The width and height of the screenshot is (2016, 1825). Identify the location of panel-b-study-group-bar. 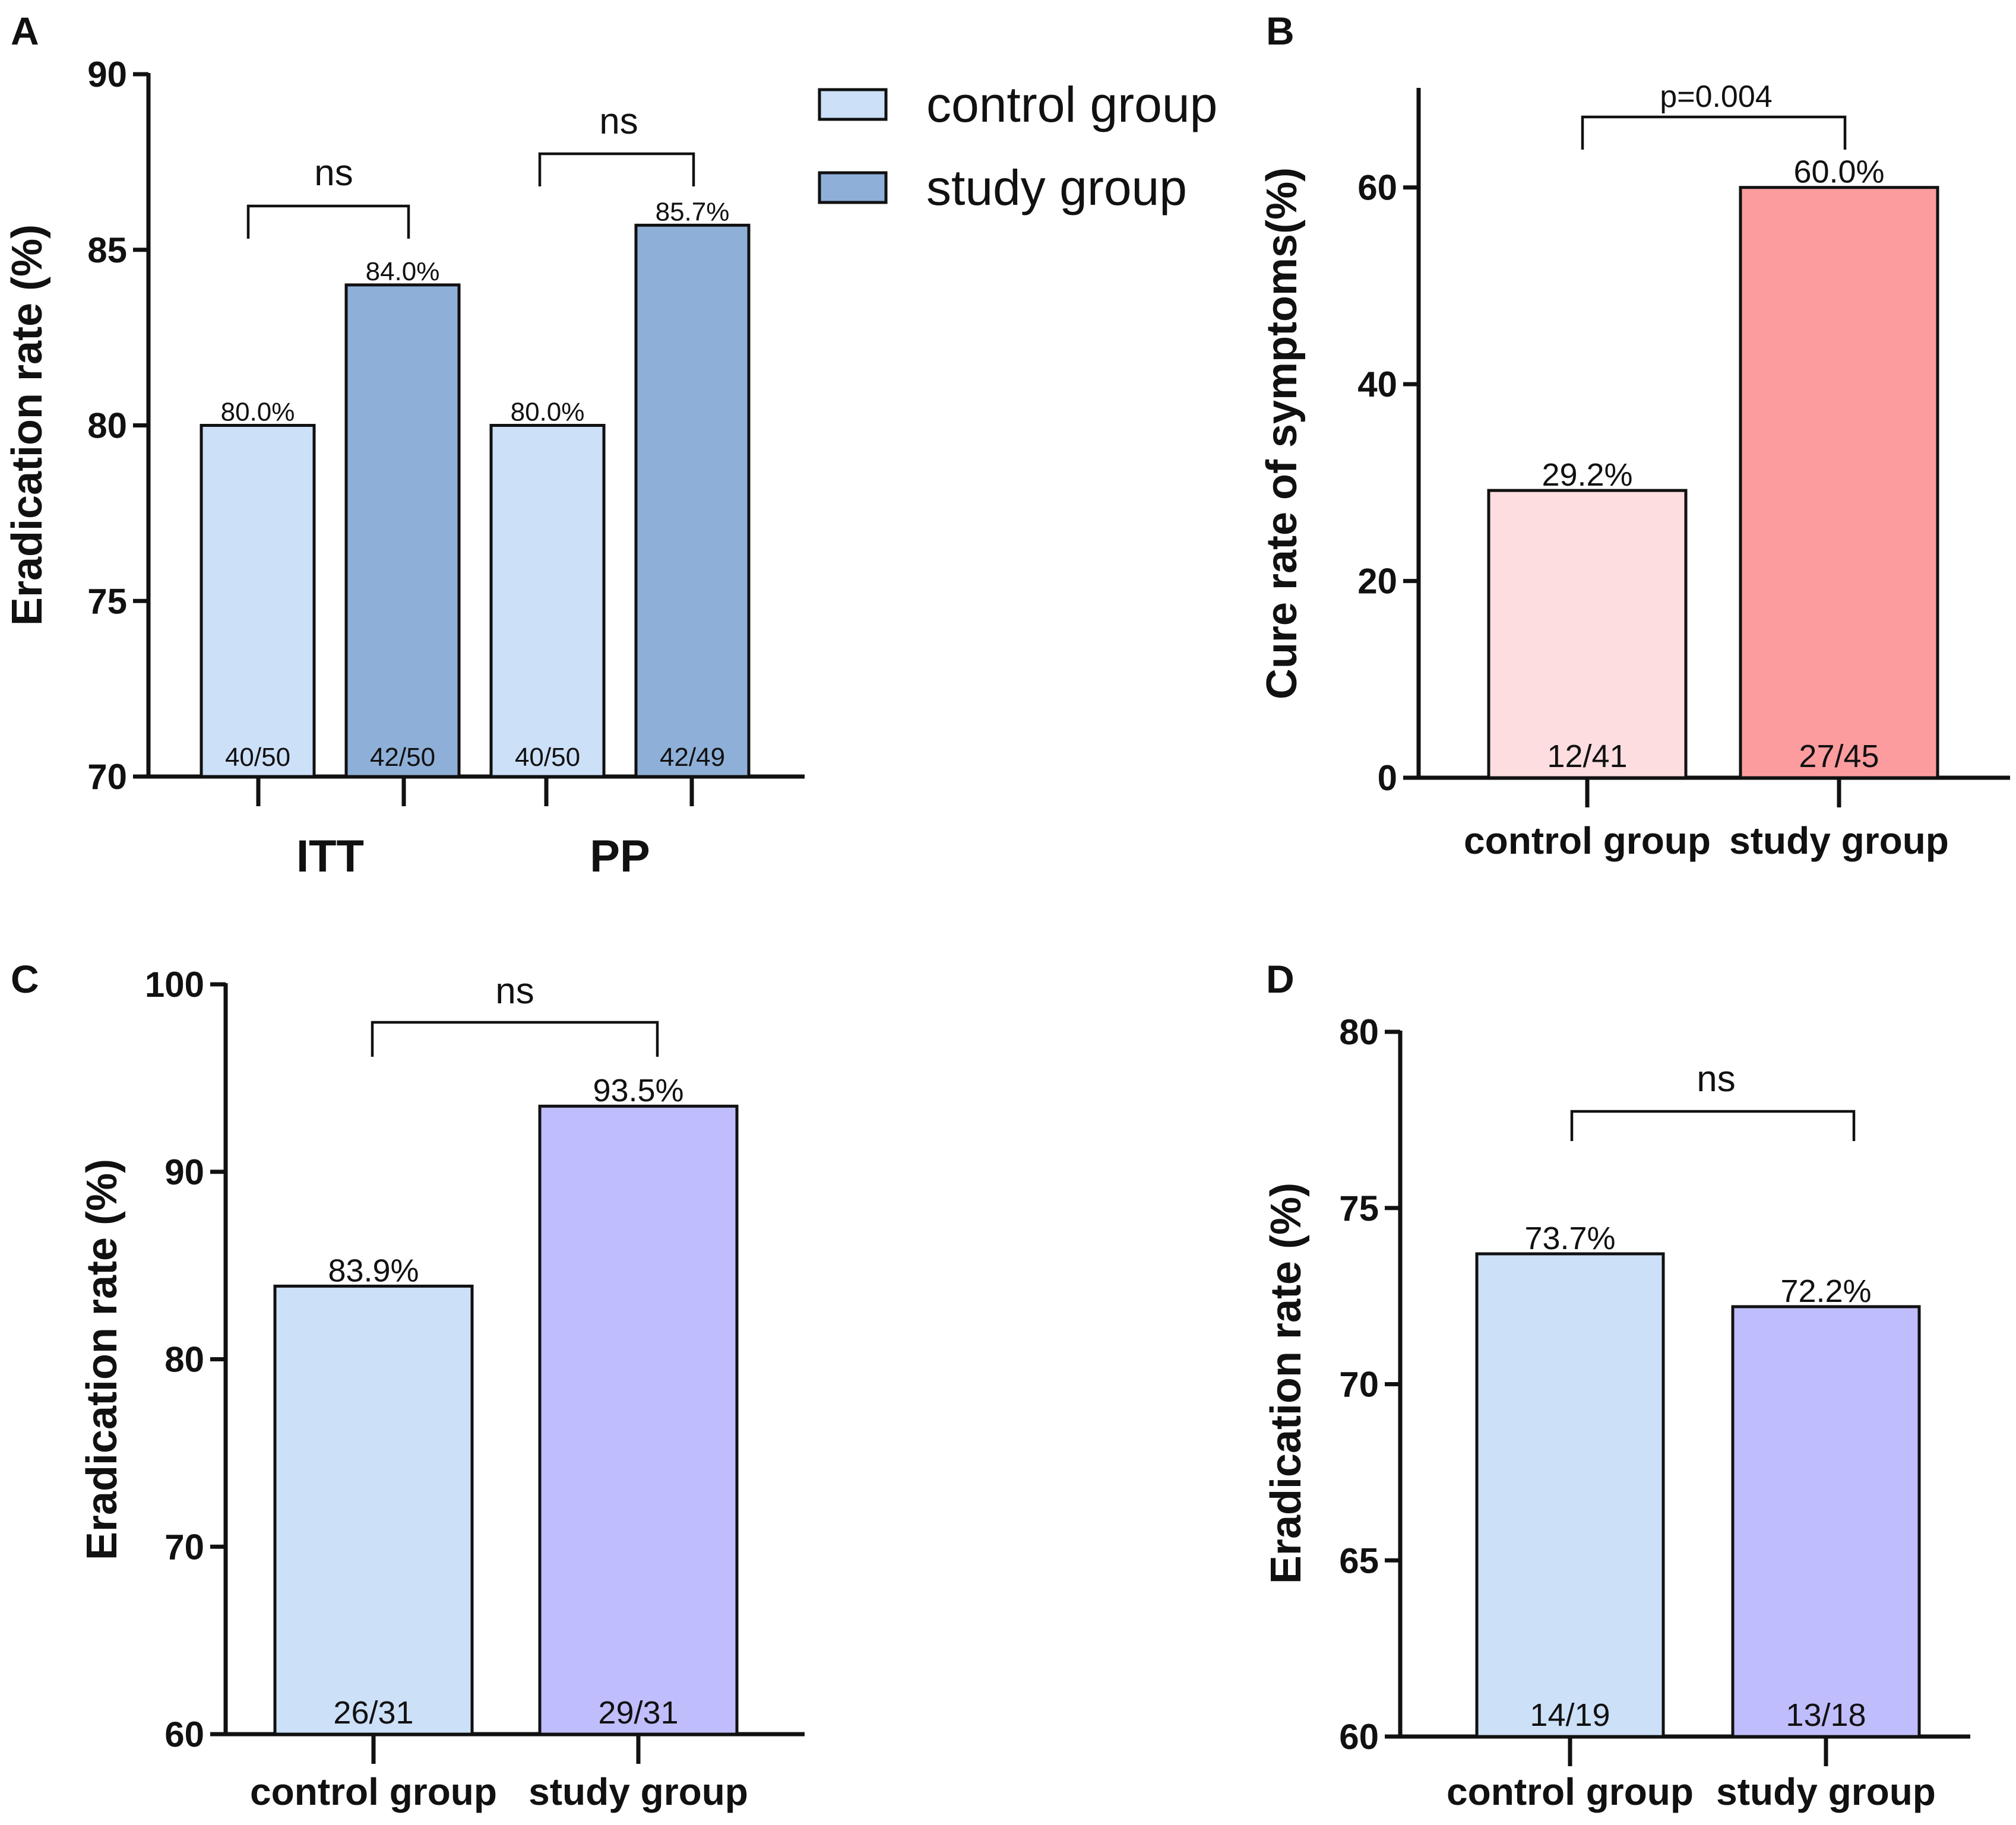
(1839, 483).